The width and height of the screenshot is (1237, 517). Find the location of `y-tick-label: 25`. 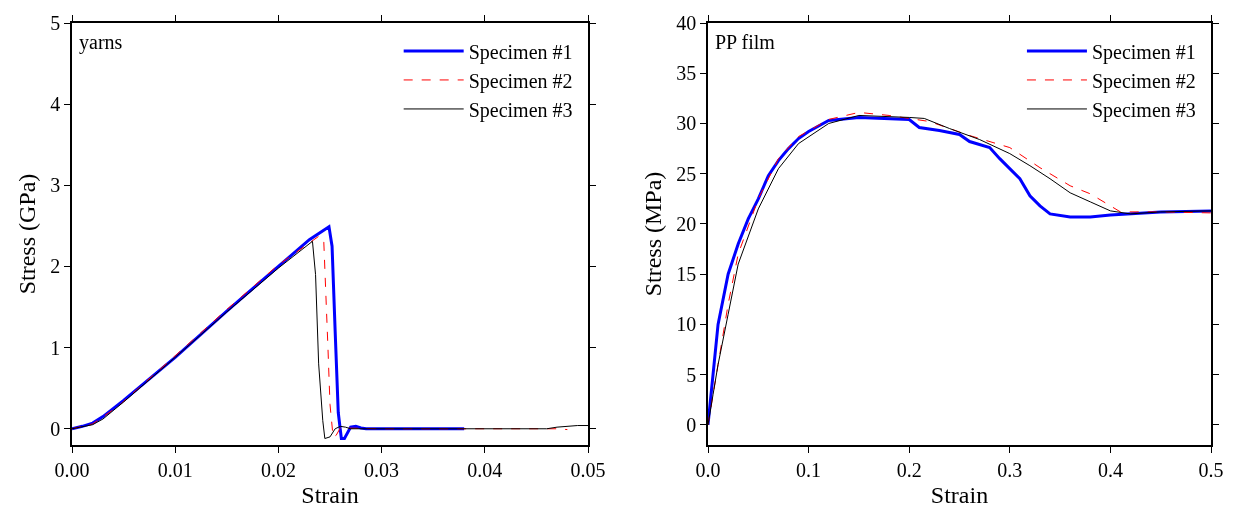

y-tick-label: 25 is located at coordinates (686, 173).